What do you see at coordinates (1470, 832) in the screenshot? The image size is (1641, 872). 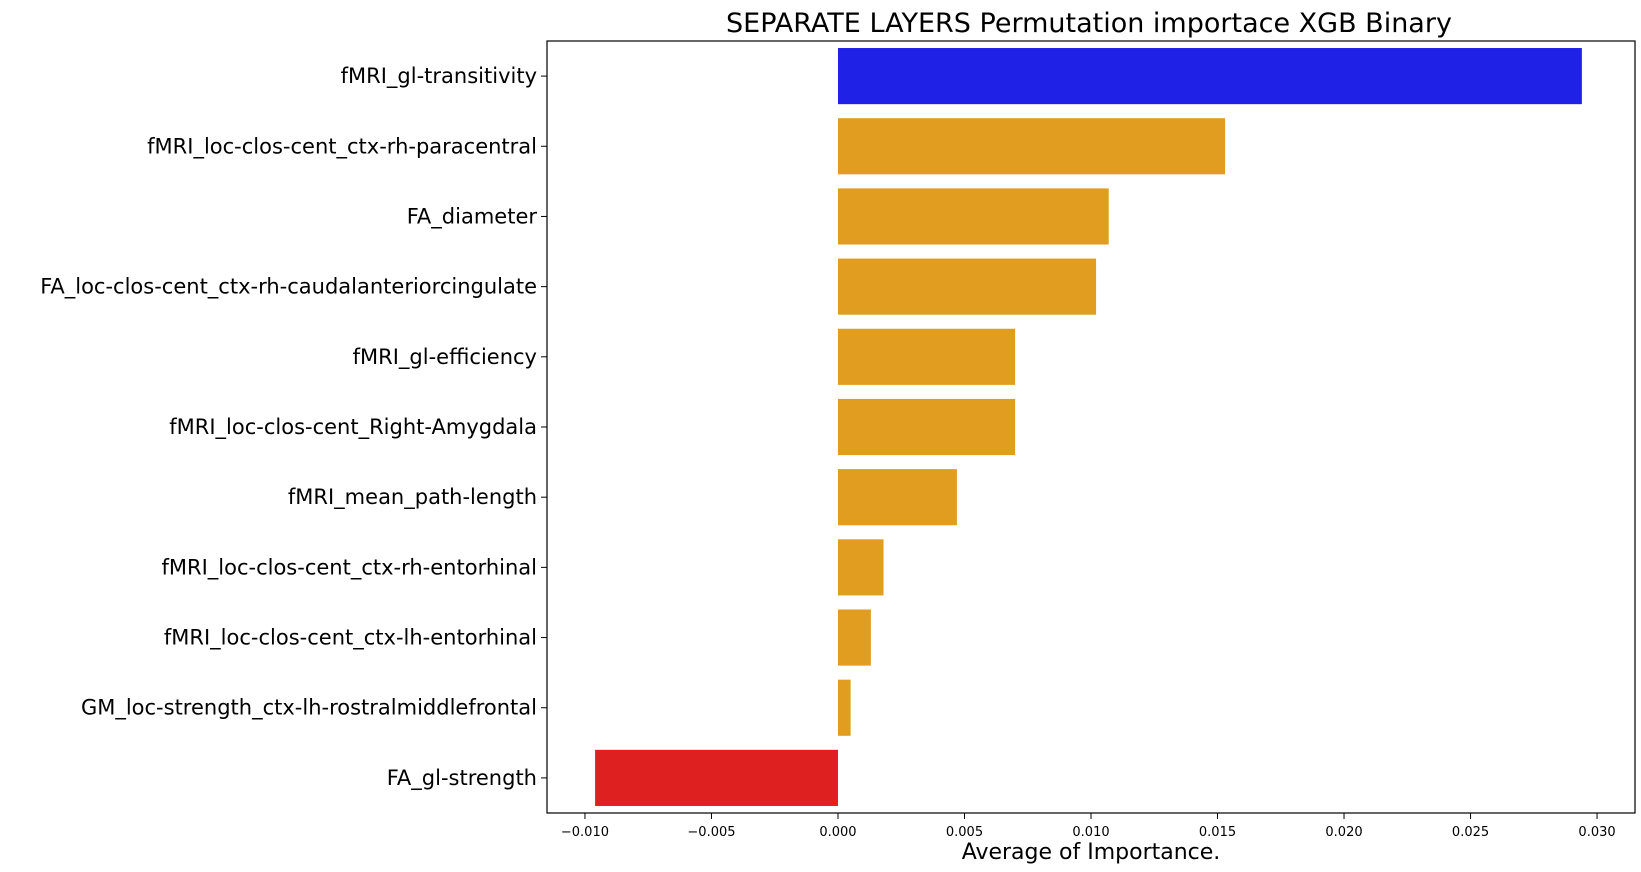 I see `x-tick-label-7: 0.025` at bounding box center [1470, 832].